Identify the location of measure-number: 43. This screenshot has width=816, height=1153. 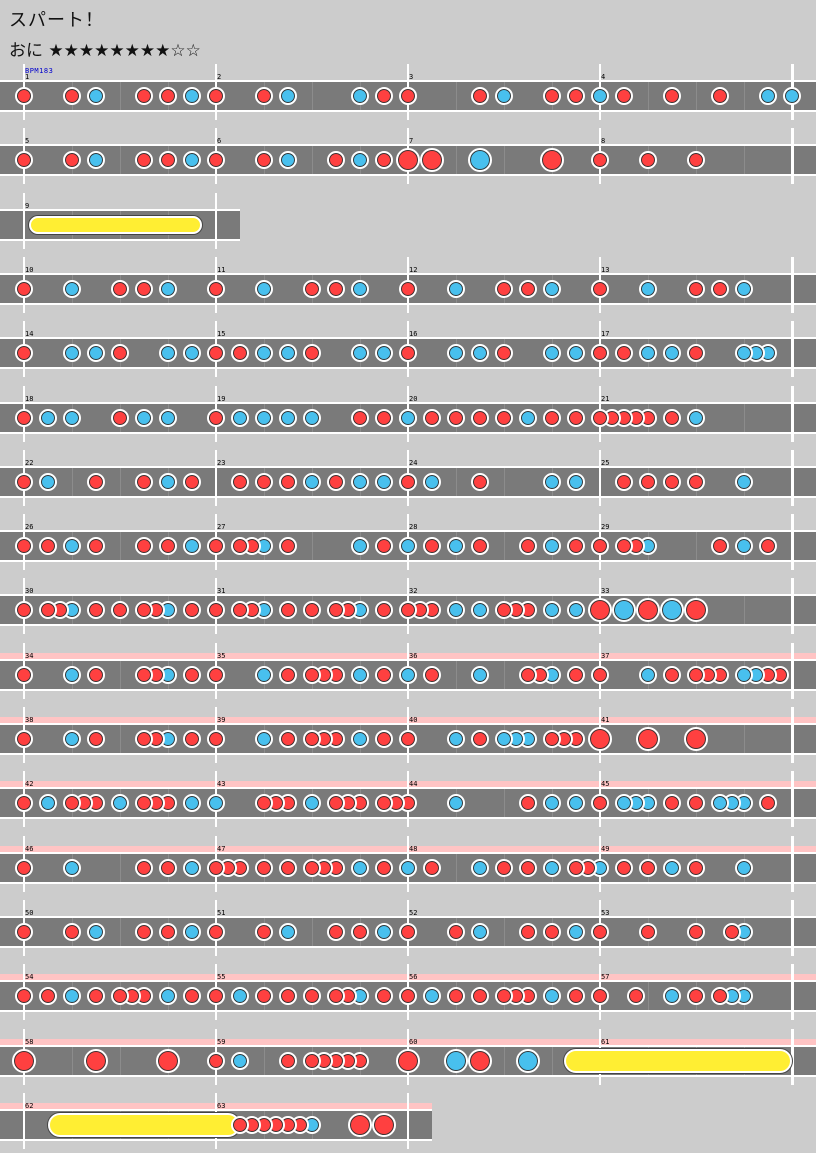
(221, 784).